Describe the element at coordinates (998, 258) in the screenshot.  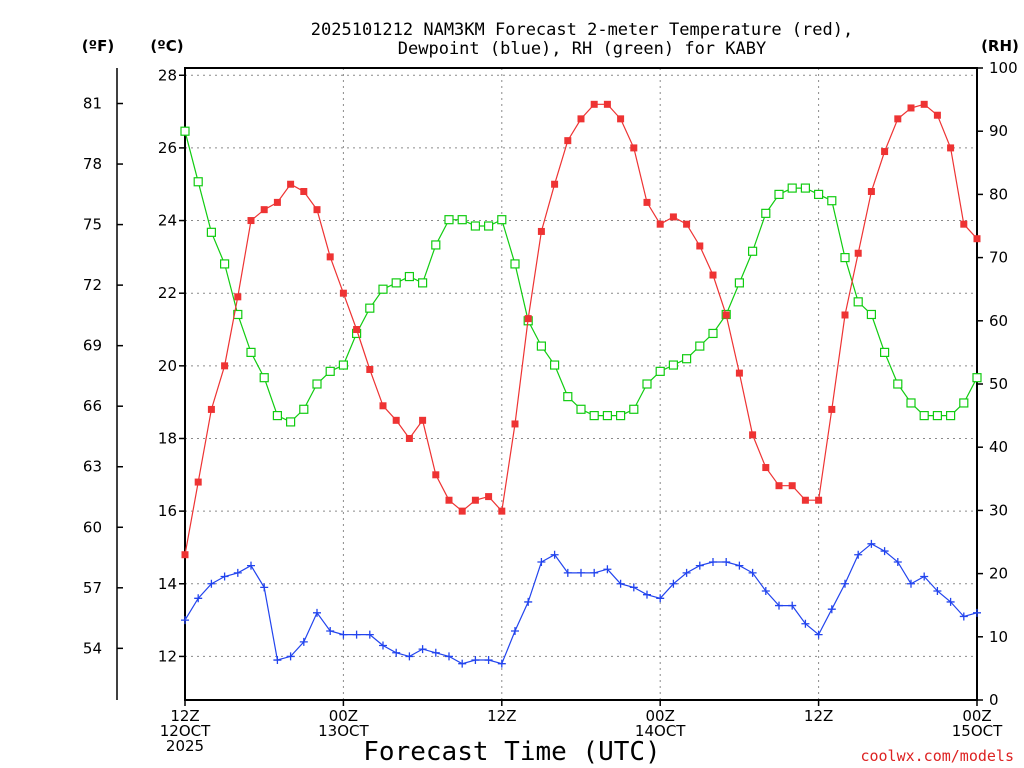
I see `rh-tick-label: 70` at that location.